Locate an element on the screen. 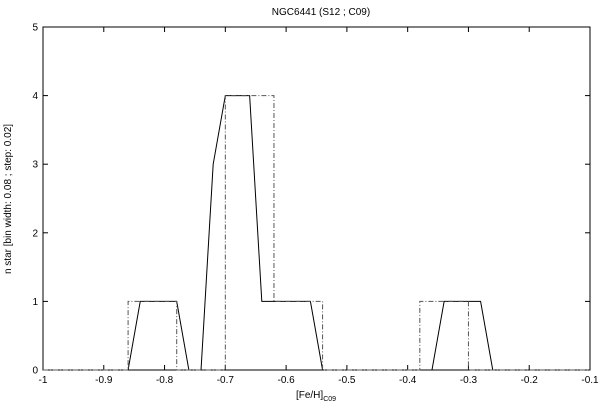 The width and height of the screenshot is (600, 407). x-tick-label: -0.4 is located at coordinates (408, 380).